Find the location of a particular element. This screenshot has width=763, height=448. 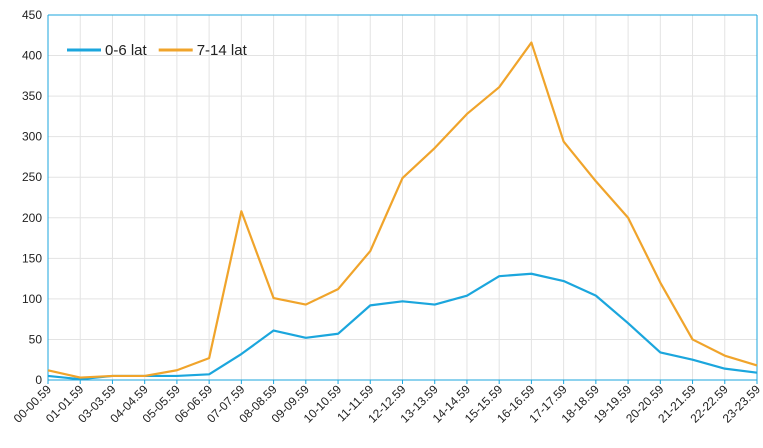

y-tick-label: 300 is located at coordinates (32, 137).